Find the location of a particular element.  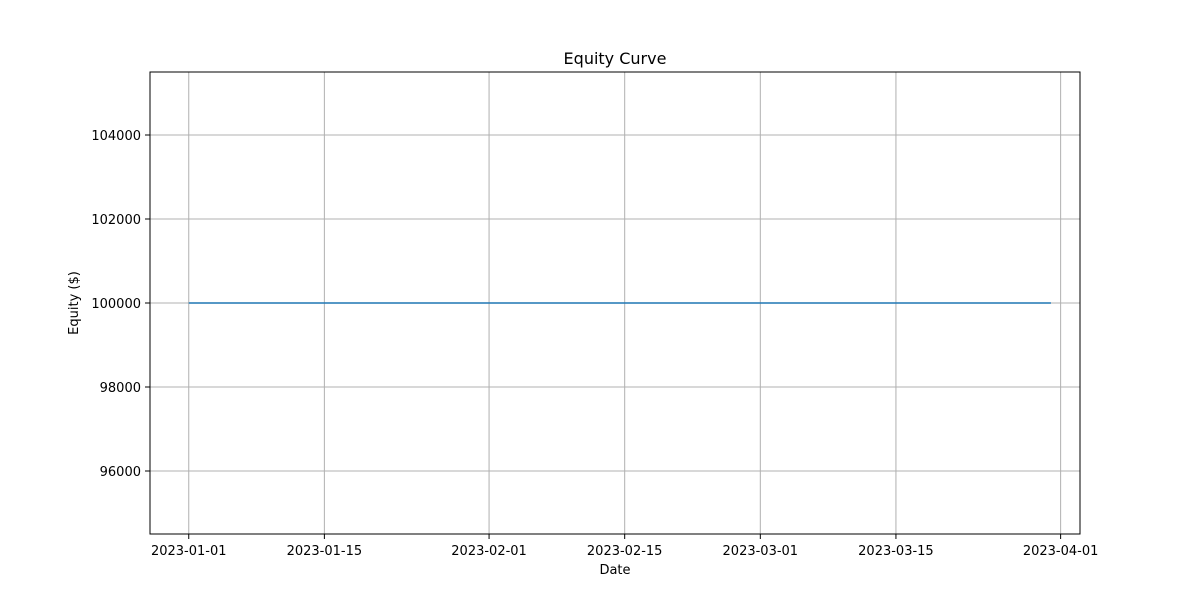

x-tick-label: 2023-01-15 is located at coordinates (325, 551).